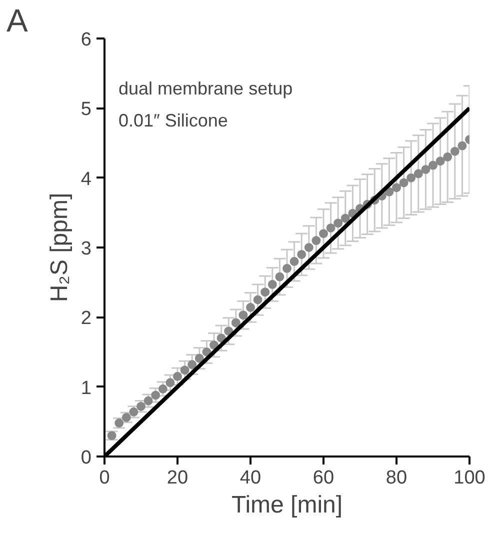 Image resolution: width=499 pixels, height=541 pixels. Describe the element at coordinates (86, 249) in the screenshot. I see `y-tick-label: 3` at that location.